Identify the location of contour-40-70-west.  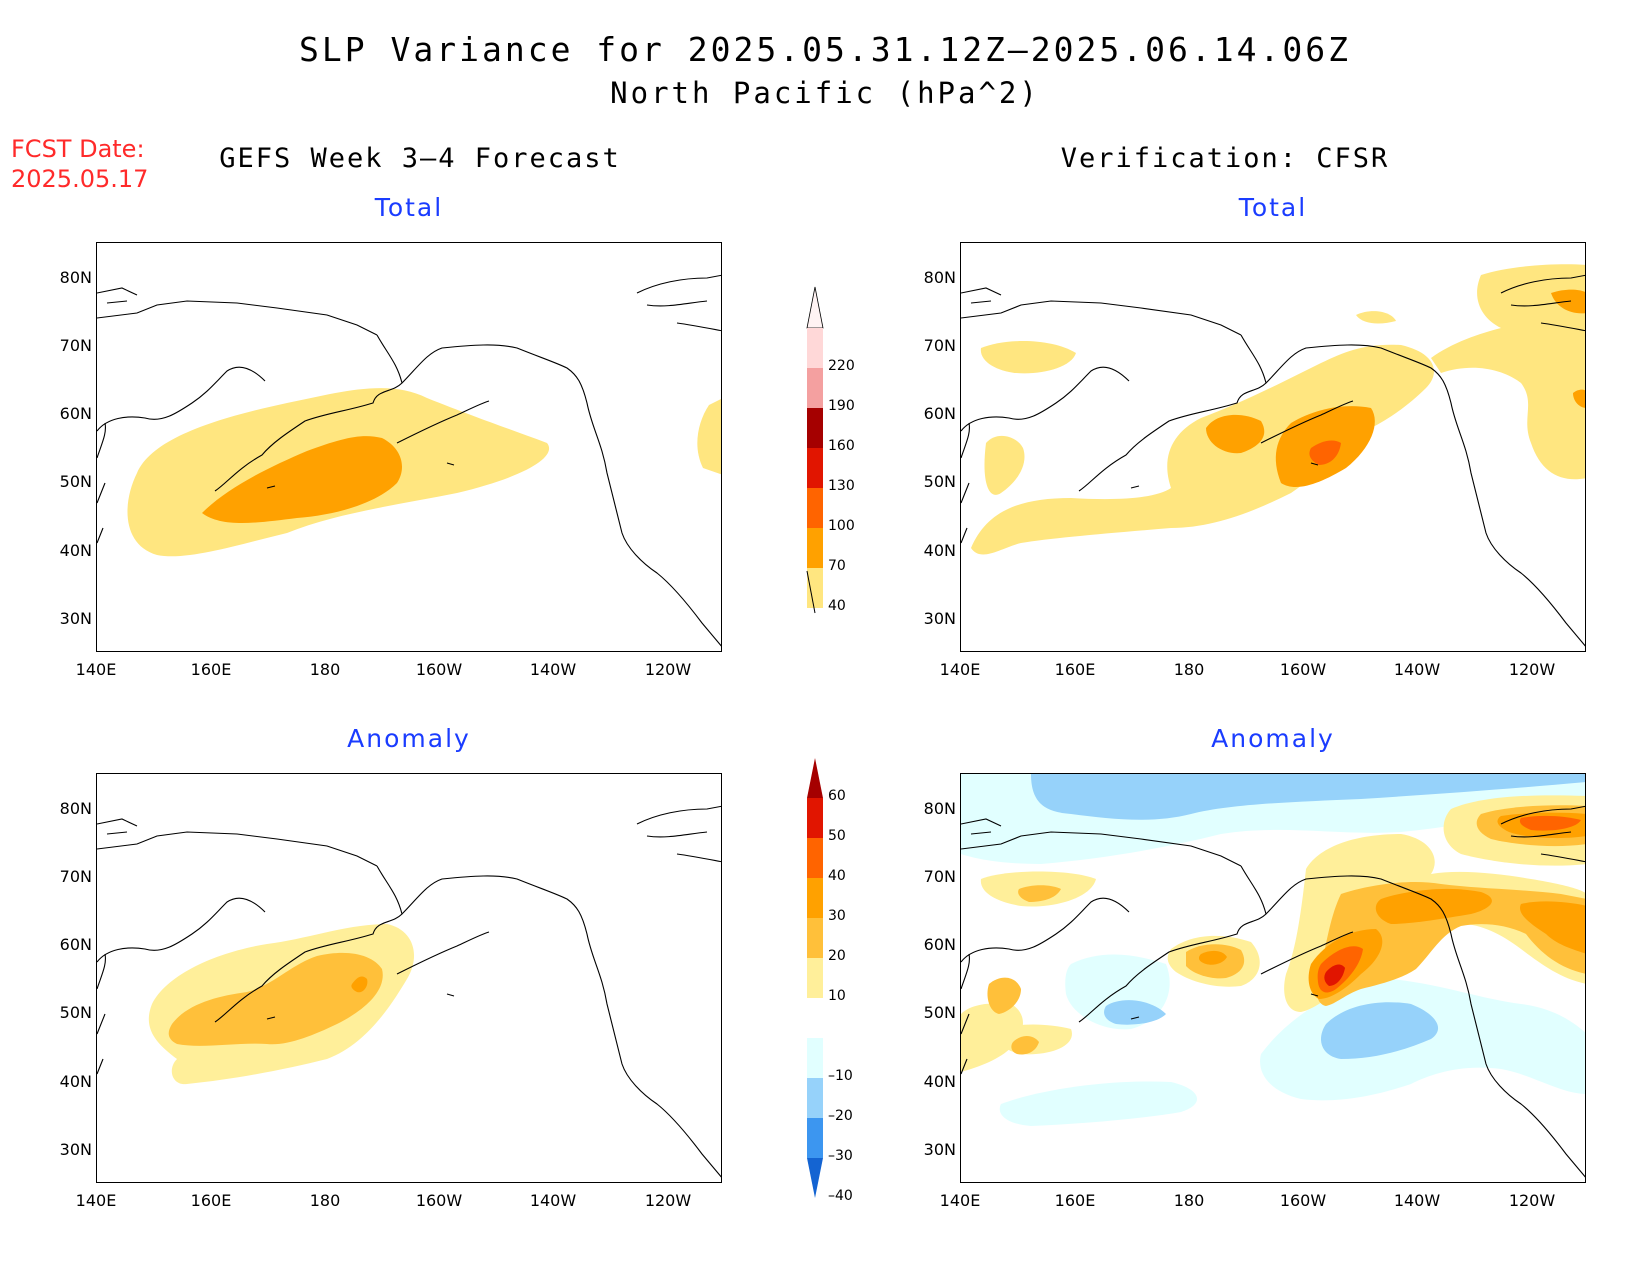
(1004, 465).